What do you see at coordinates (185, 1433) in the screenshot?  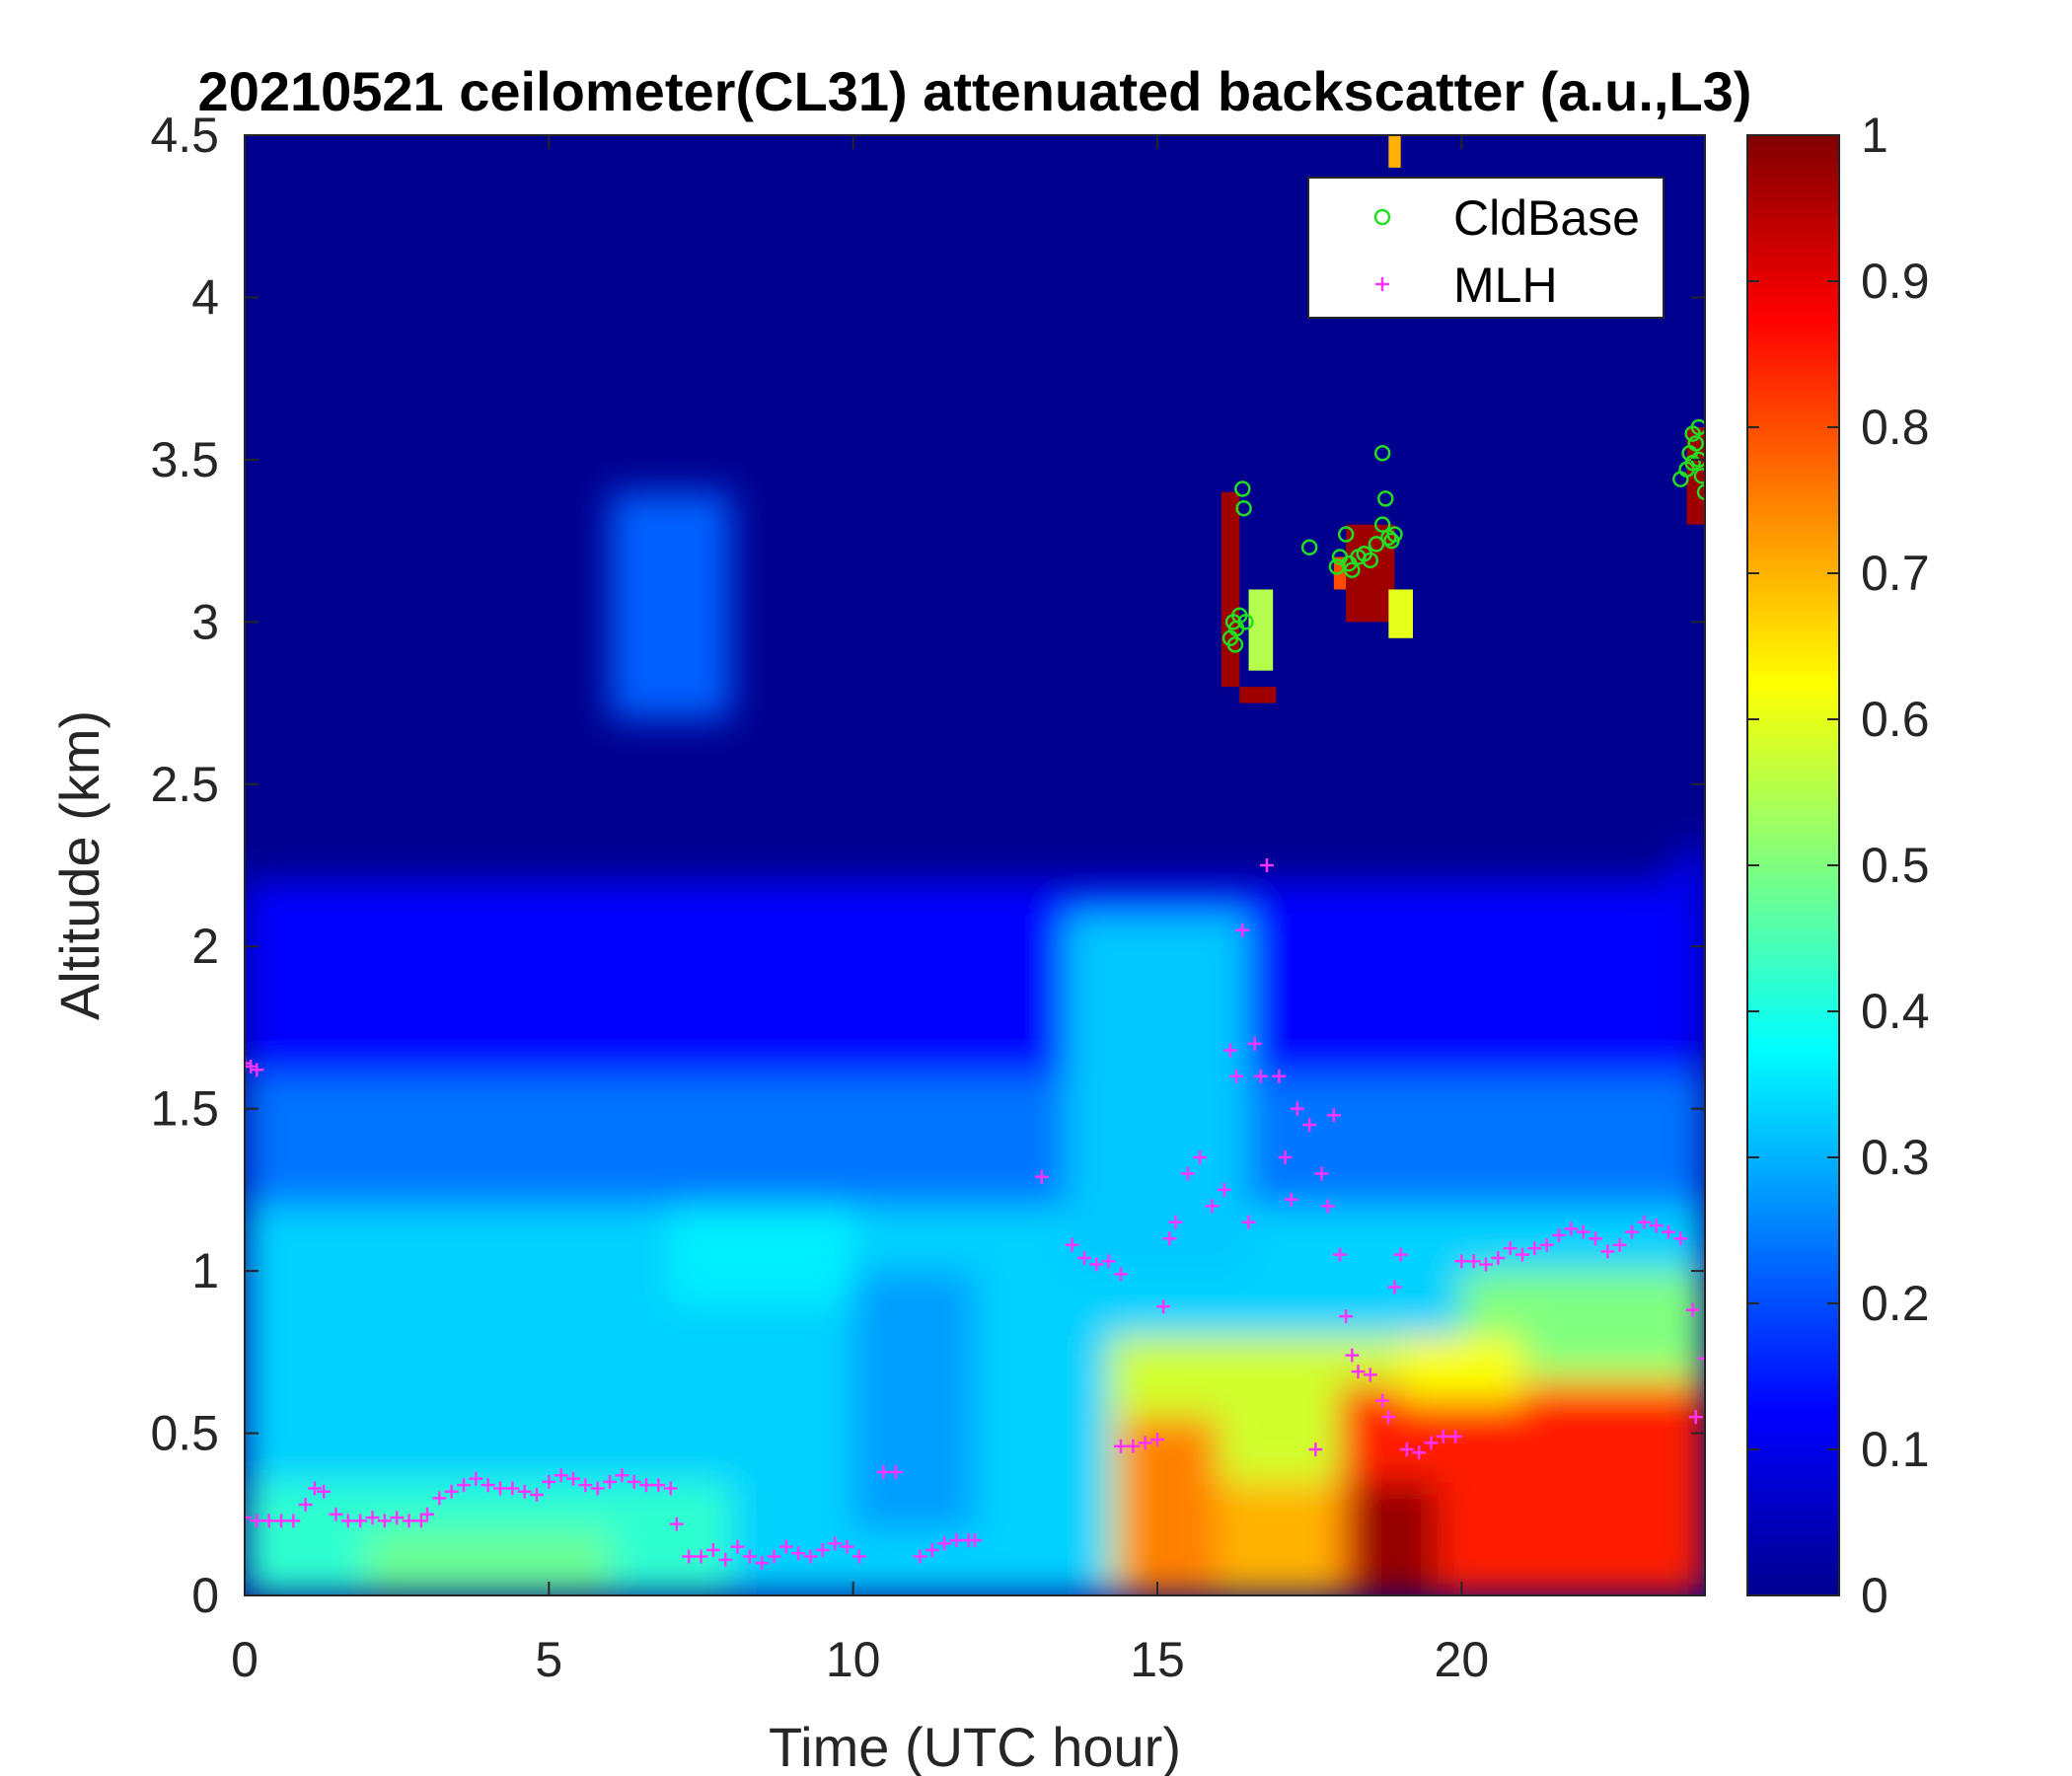 I see `y-tick-label: 0.5` at bounding box center [185, 1433].